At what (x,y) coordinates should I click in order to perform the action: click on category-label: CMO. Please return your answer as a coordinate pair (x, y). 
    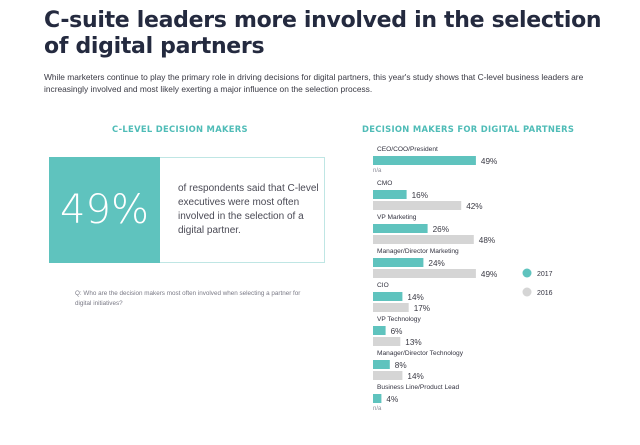
    Looking at the image, I should click on (384, 183).